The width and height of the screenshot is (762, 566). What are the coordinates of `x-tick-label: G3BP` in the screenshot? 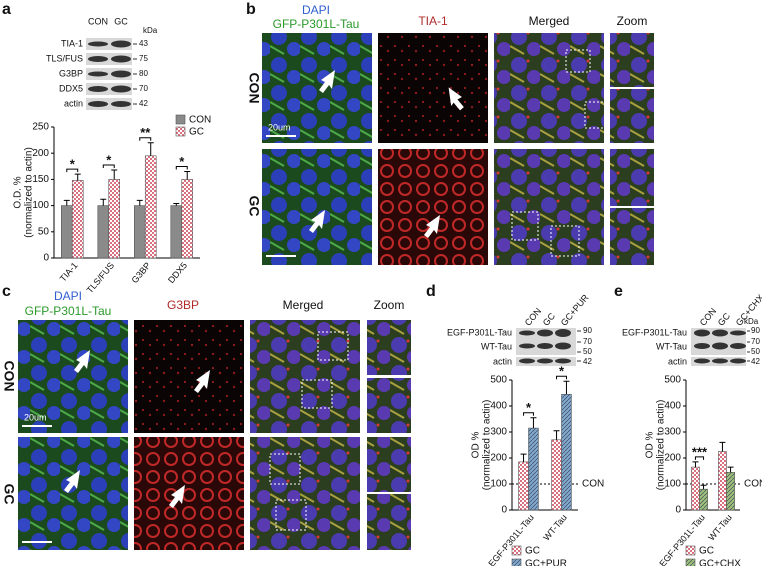 It's located at (141, 272).